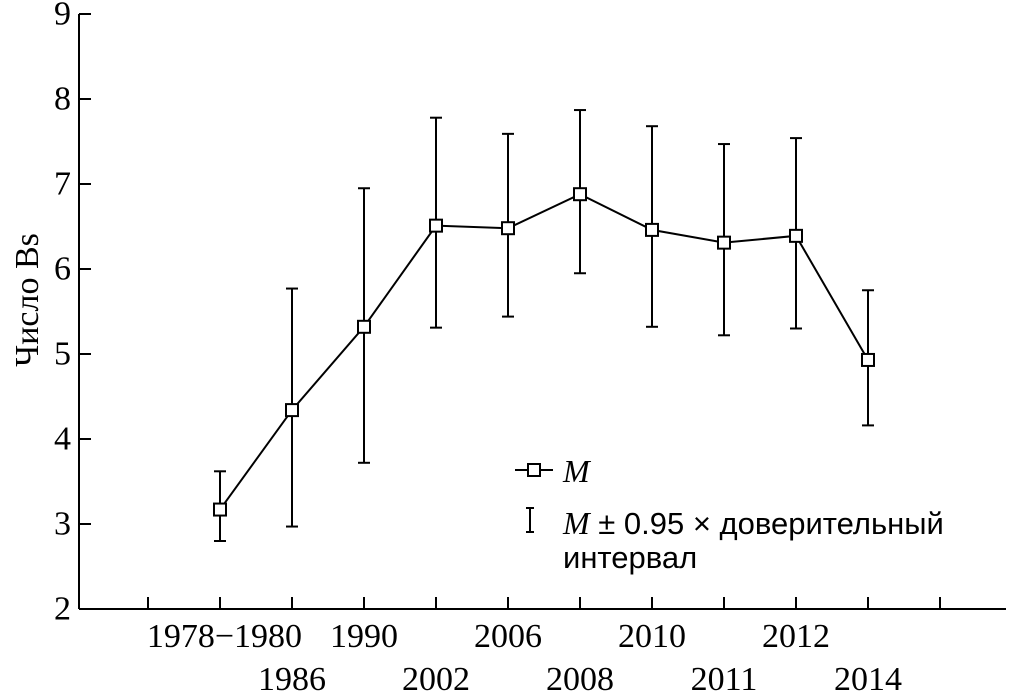 The width and height of the screenshot is (1010, 695). What do you see at coordinates (534, 470) in the screenshot?
I see `legend-mean-marker` at bounding box center [534, 470].